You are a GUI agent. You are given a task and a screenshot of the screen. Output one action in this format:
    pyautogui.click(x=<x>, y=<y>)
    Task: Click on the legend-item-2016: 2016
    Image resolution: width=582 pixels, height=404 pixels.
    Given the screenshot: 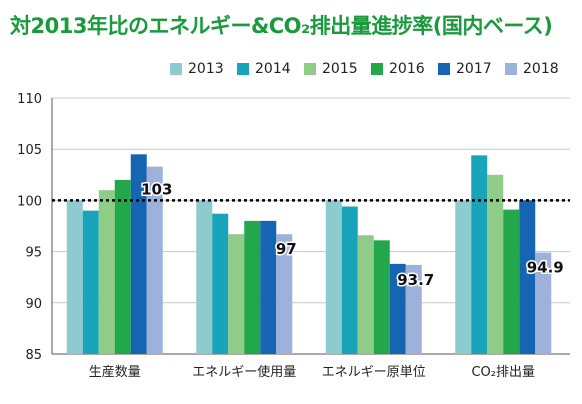 What is the action you would take?
    pyautogui.click(x=398, y=69)
    